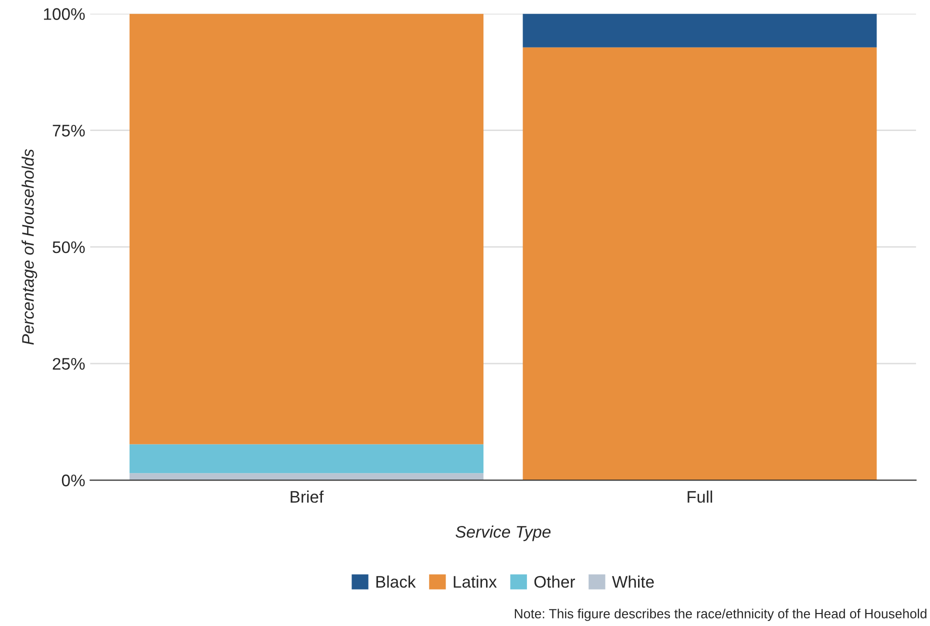 The height and width of the screenshot is (626, 930). Describe the element at coordinates (503, 534) in the screenshot. I see `x-axis-title: Service Type` at that location.